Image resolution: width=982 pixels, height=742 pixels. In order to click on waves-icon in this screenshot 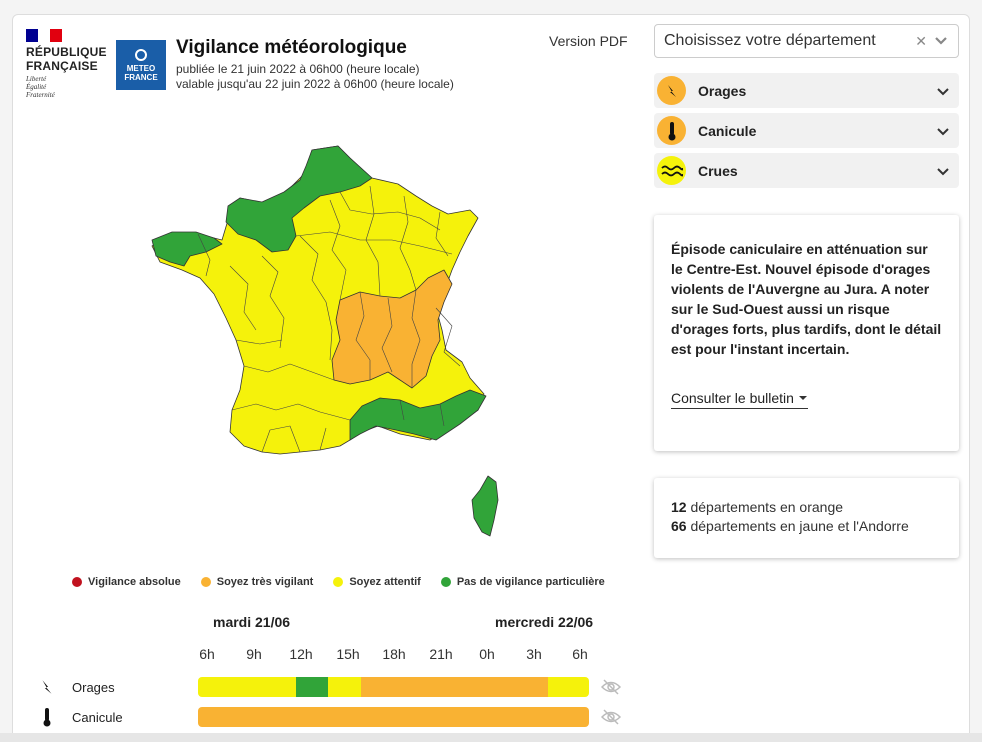, I will do `click(671, 170)`.